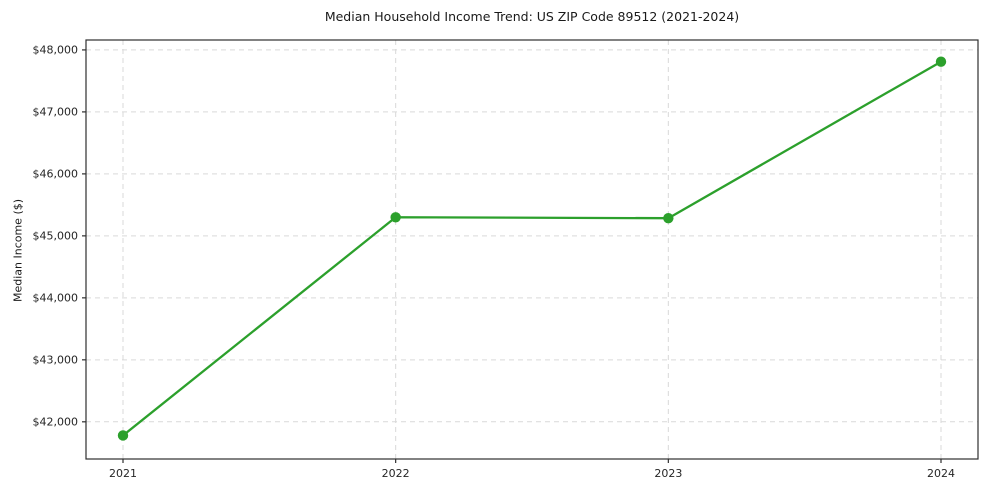 This screenshot has width=989, height=490. I want to click on x-tick-label: 2024, so click(941, 473).